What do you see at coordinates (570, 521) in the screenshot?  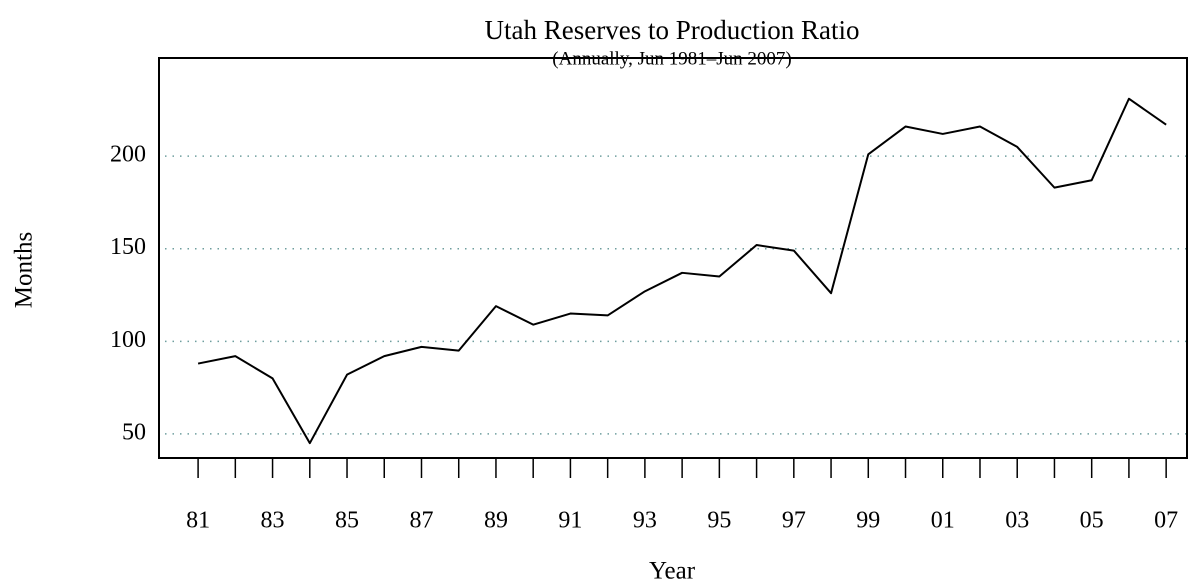 I see `x-tick-label: 91` at bounding box center [570, 521].